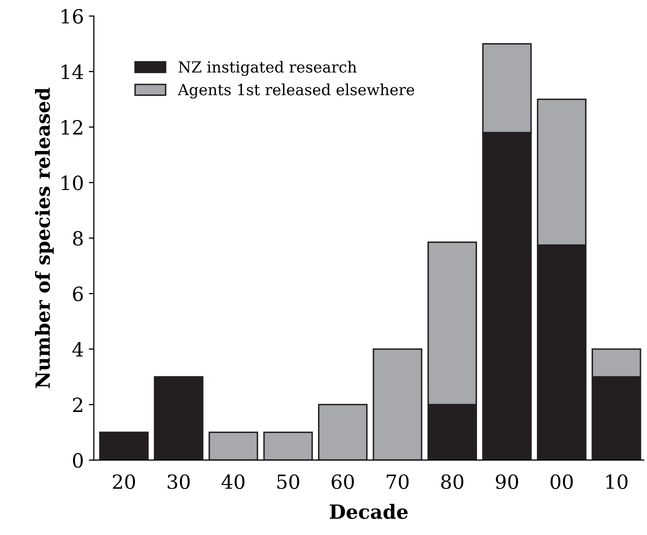 Image resolution: width=647 pixels, height=535 pixels. I want to click on y-axis-title: Number of species released, so click(44, 238).